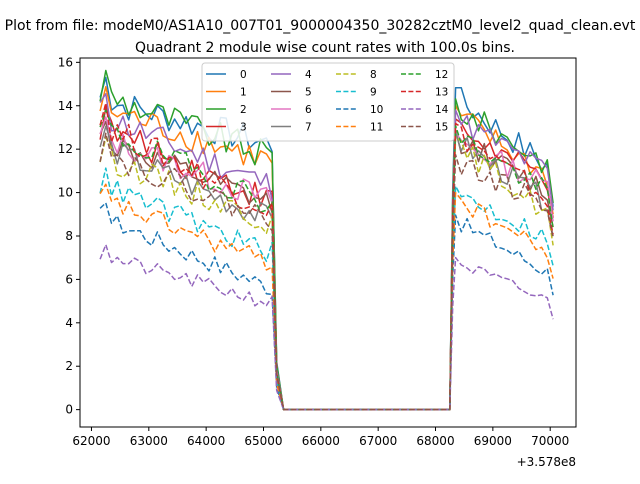 Image resolution: width=640 pixels, height=484 pixels. What do you see at coordinates (65, 106) in the screenshot?
I see `y-tick-label: 14` at bounding box center [65, 106].